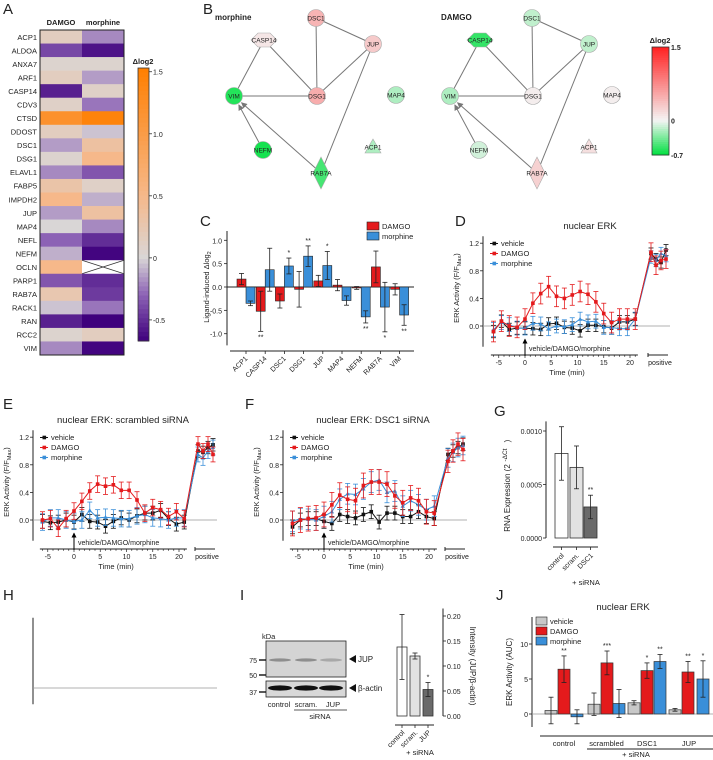 Image resolution: width=713 pixels, height=760 pixels. What do you see at coordinates (457, 288) in the screenshot?
I see `y-axis-label: ERK Activity (F/FMax)` at bounding box center [457, 288].